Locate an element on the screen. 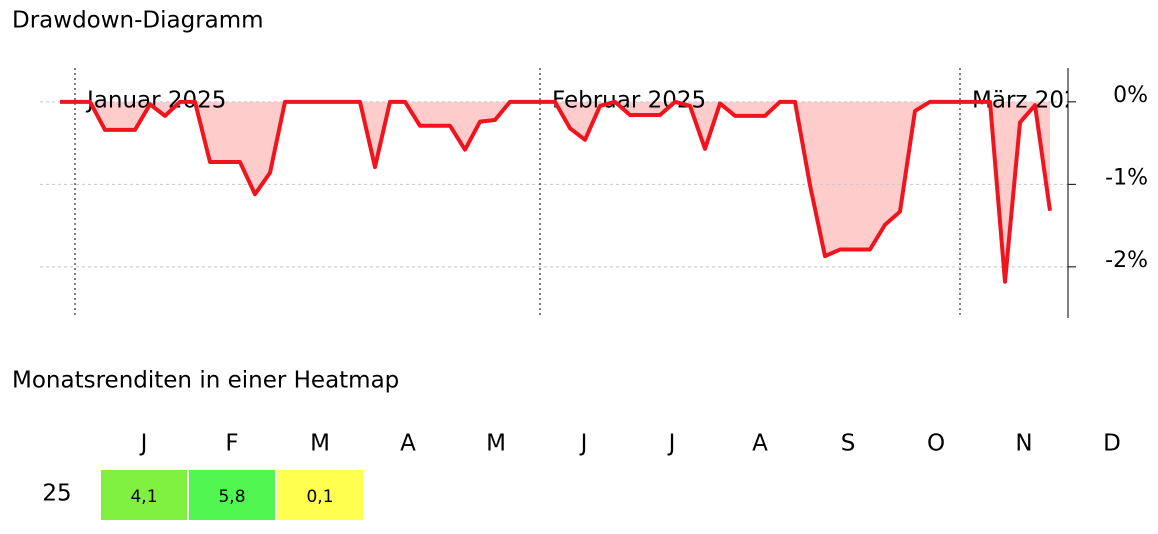 This screenshot has width=1158, height=534. cell-label: 4,1 is located at coordinates (143, 497).